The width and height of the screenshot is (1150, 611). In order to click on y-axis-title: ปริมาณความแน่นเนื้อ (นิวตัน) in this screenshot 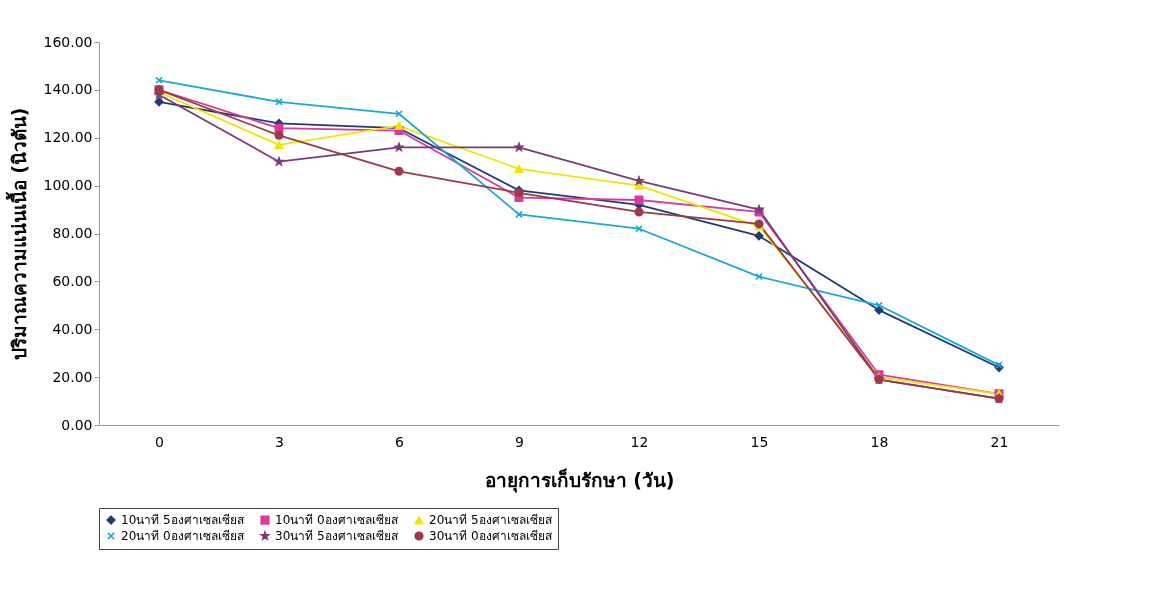, I will do `click(17, 234)`.